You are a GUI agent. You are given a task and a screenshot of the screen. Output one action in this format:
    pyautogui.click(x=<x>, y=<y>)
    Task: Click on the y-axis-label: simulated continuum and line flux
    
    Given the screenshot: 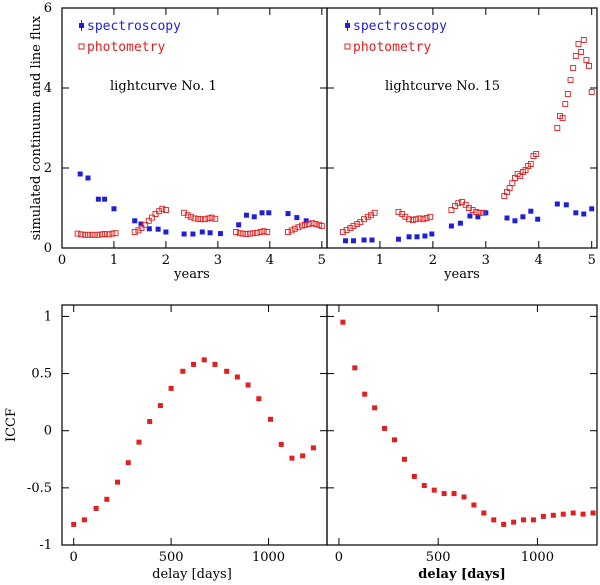 What is the action you would take?
    pyautogui.click(x=36, y=127)
    